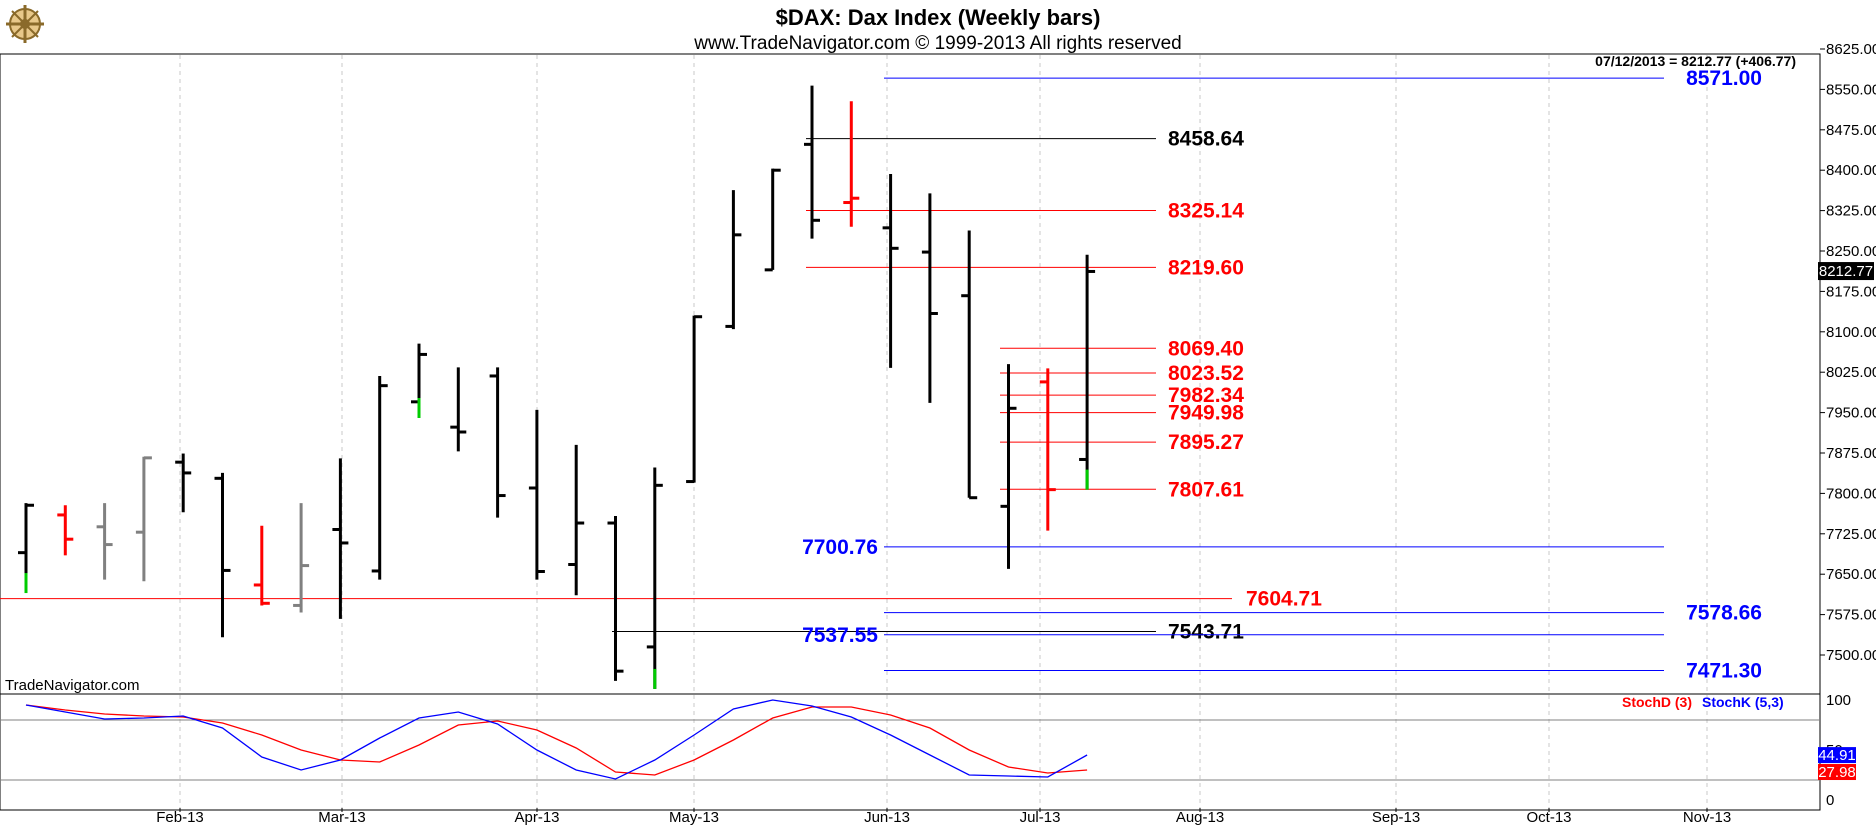  I want to click on level-label: 7895.27, so click(1206, 442).